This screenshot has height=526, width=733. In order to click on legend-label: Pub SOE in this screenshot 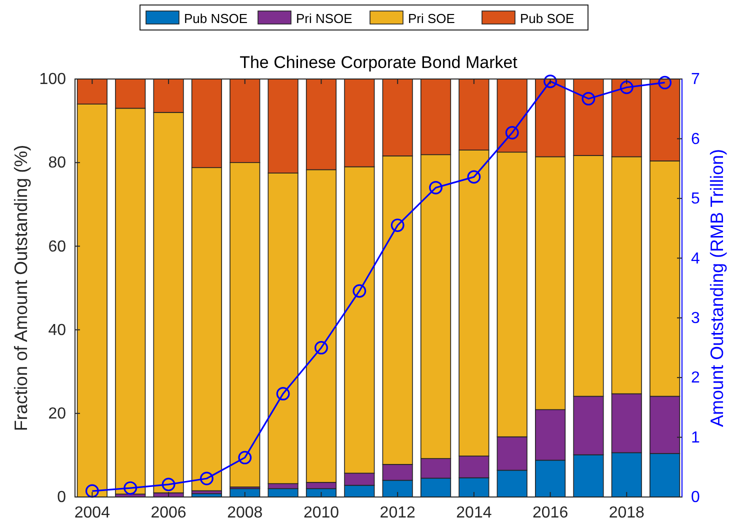, I will do `click(547, 18)`.